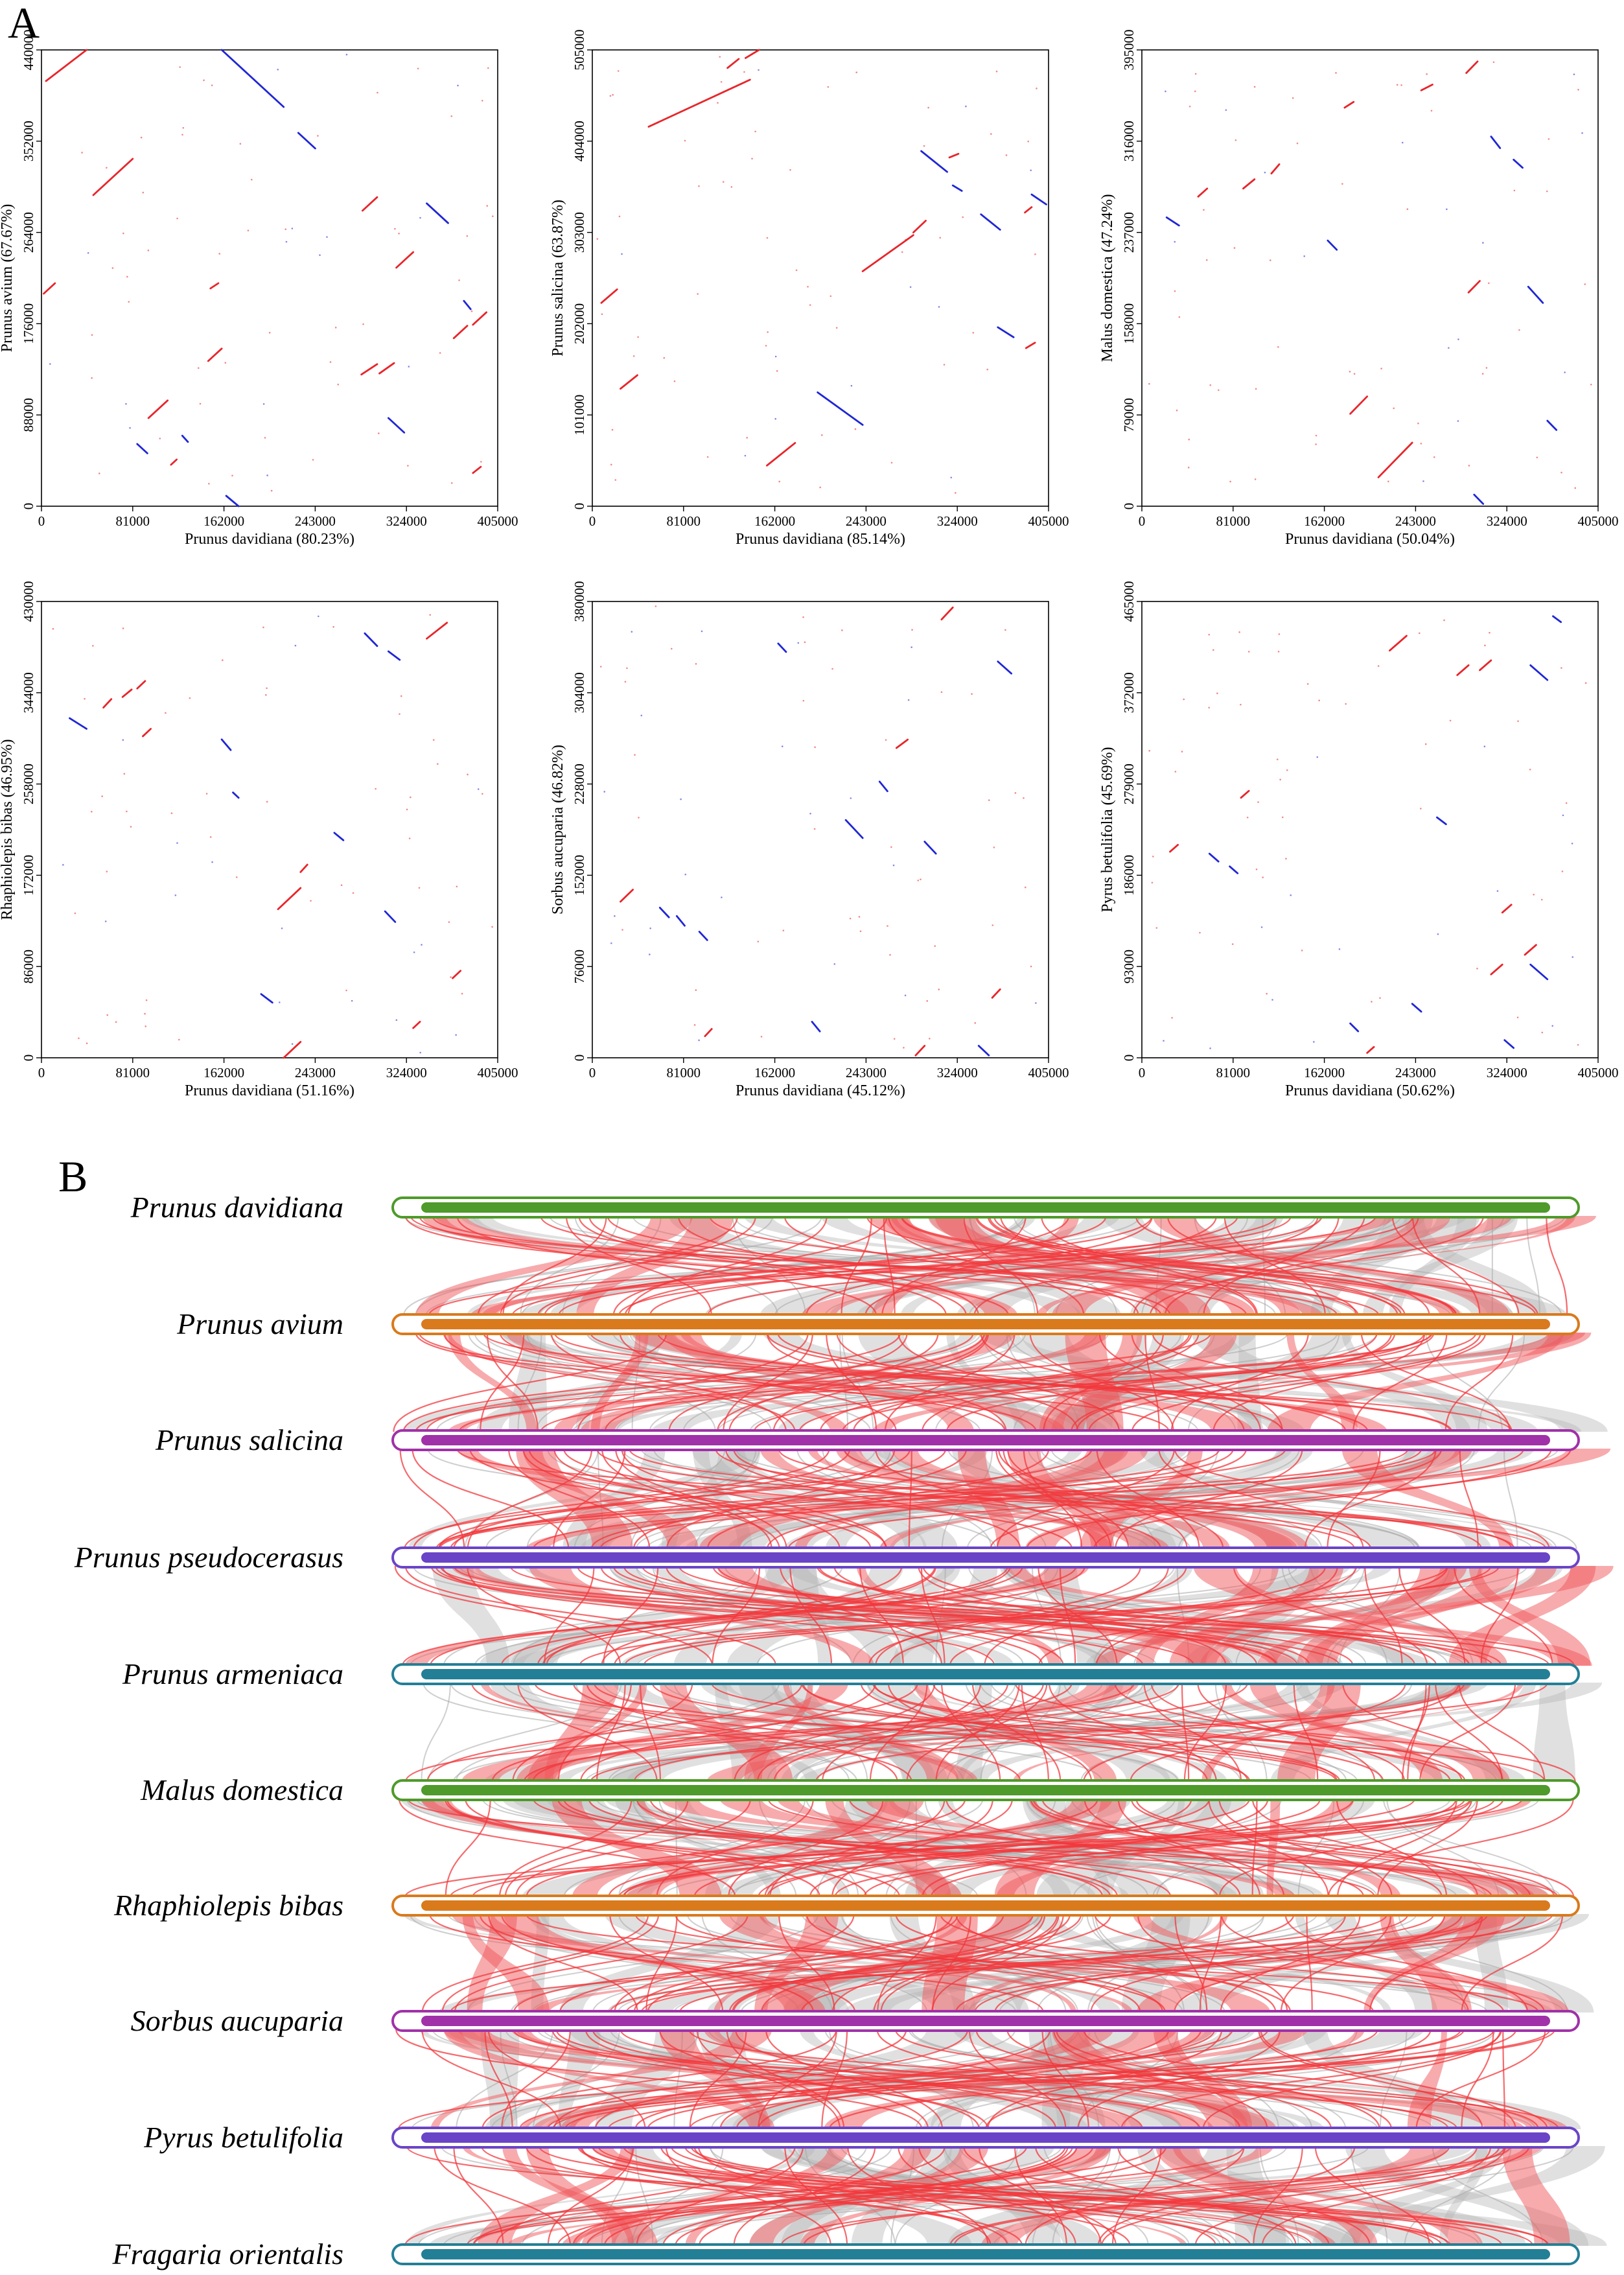 The image size is (1624, 2275). Describe the element at coordinates (28, 232) in the screenshot. I see `y-tick-label: 264000` at that location.